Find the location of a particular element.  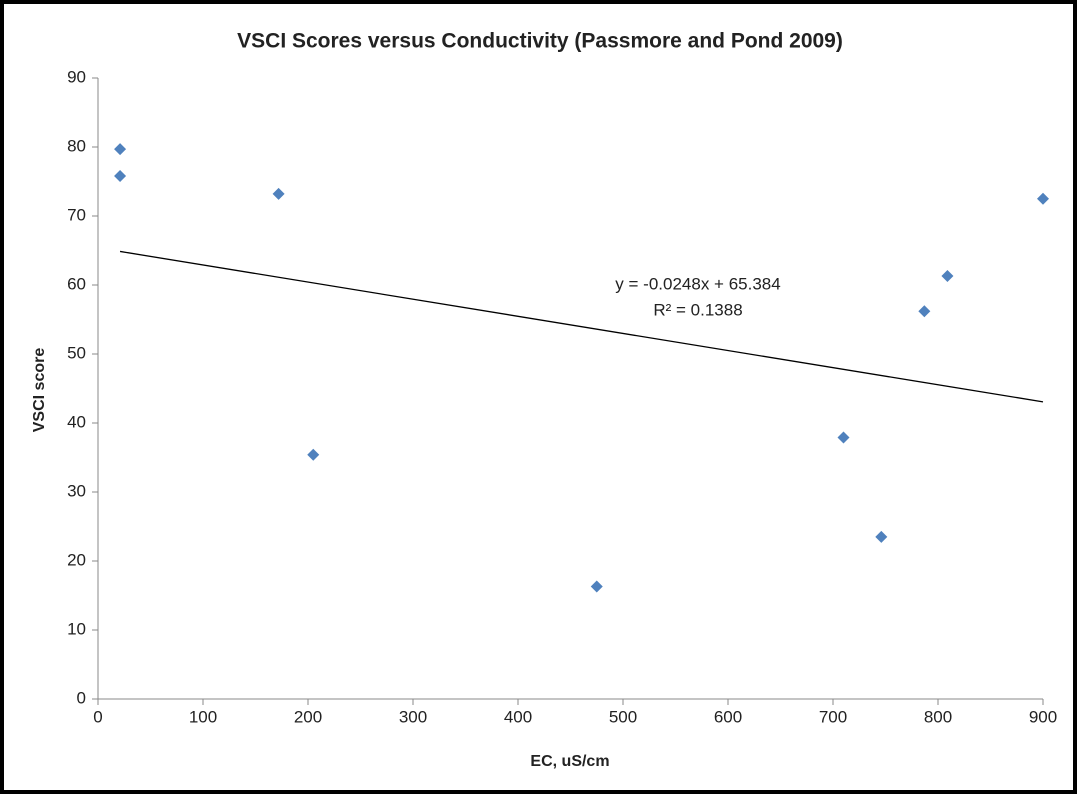

x-tick-label: 300 is located at coordinates (413, 716).